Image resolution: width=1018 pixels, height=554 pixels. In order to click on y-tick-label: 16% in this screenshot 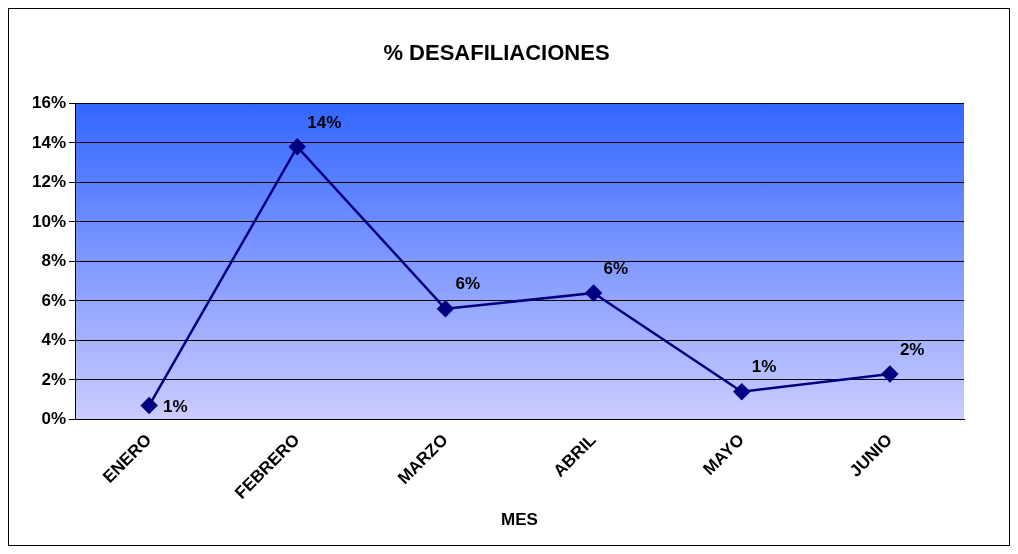, I will do `click(49, 103)`.